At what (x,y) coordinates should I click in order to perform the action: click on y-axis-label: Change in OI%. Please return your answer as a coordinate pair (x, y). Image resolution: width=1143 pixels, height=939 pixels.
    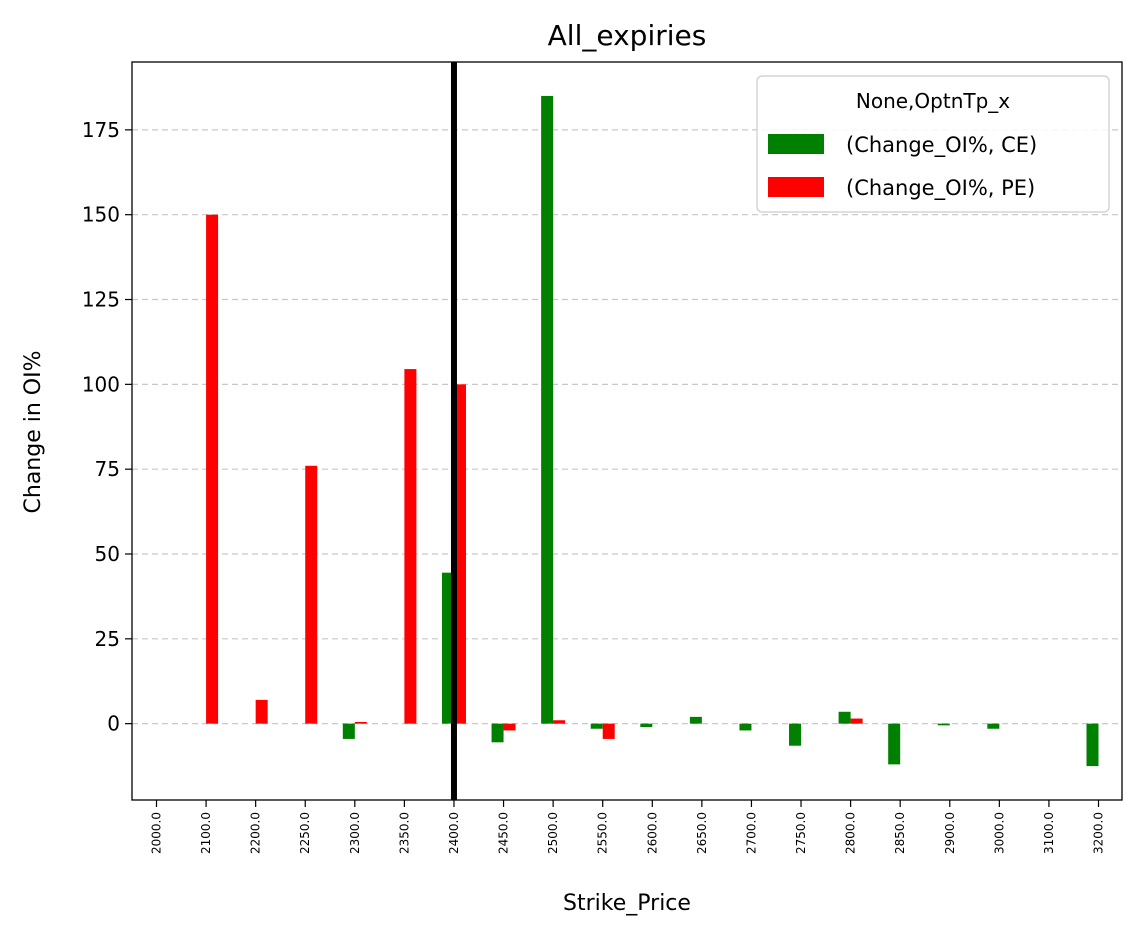
    Looking at the image, I should click on (33, 432).